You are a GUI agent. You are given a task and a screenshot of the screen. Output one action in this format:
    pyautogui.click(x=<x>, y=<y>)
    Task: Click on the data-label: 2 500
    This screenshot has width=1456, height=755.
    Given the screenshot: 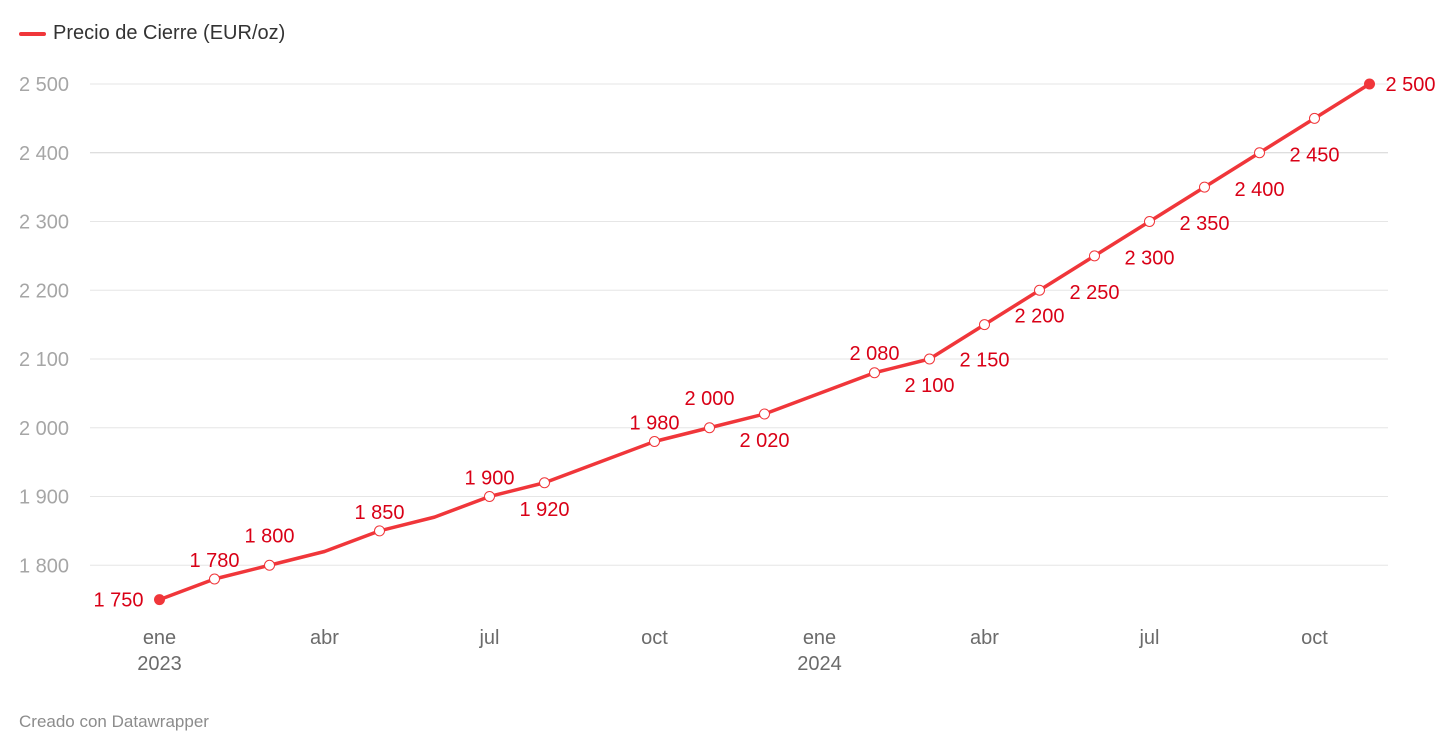 What is the action you would take?
    pyautogui.click(x=1411, y=85)
    